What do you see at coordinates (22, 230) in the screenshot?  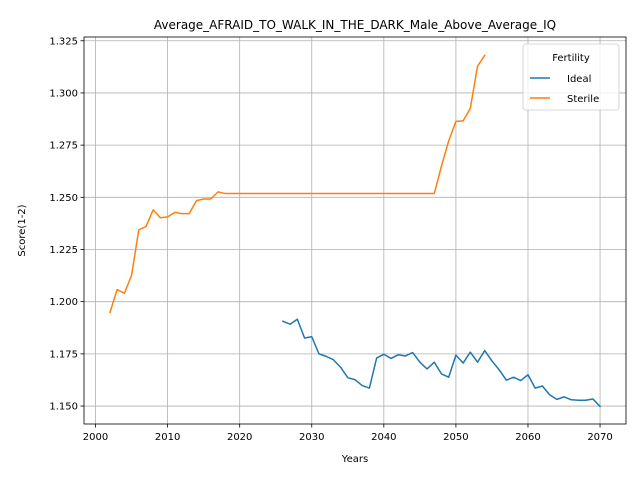 I see `y-axis-label: Score(1-2)` at bounding box center [22, 230].